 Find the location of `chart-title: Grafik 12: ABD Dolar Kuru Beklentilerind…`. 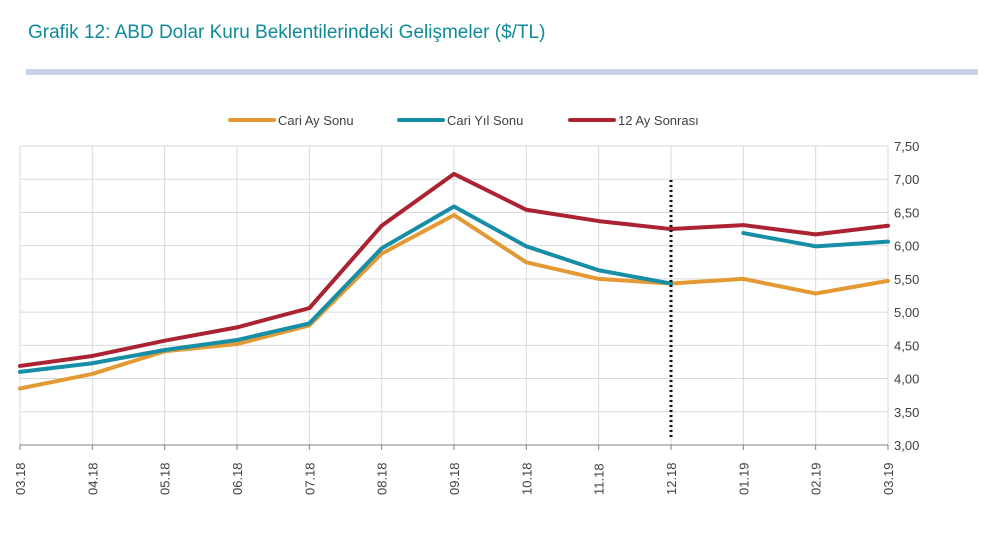

chart-title: Grafik 12: ABD Dolar Kuru Beklentilerind… is located at coordinates (287, 32).